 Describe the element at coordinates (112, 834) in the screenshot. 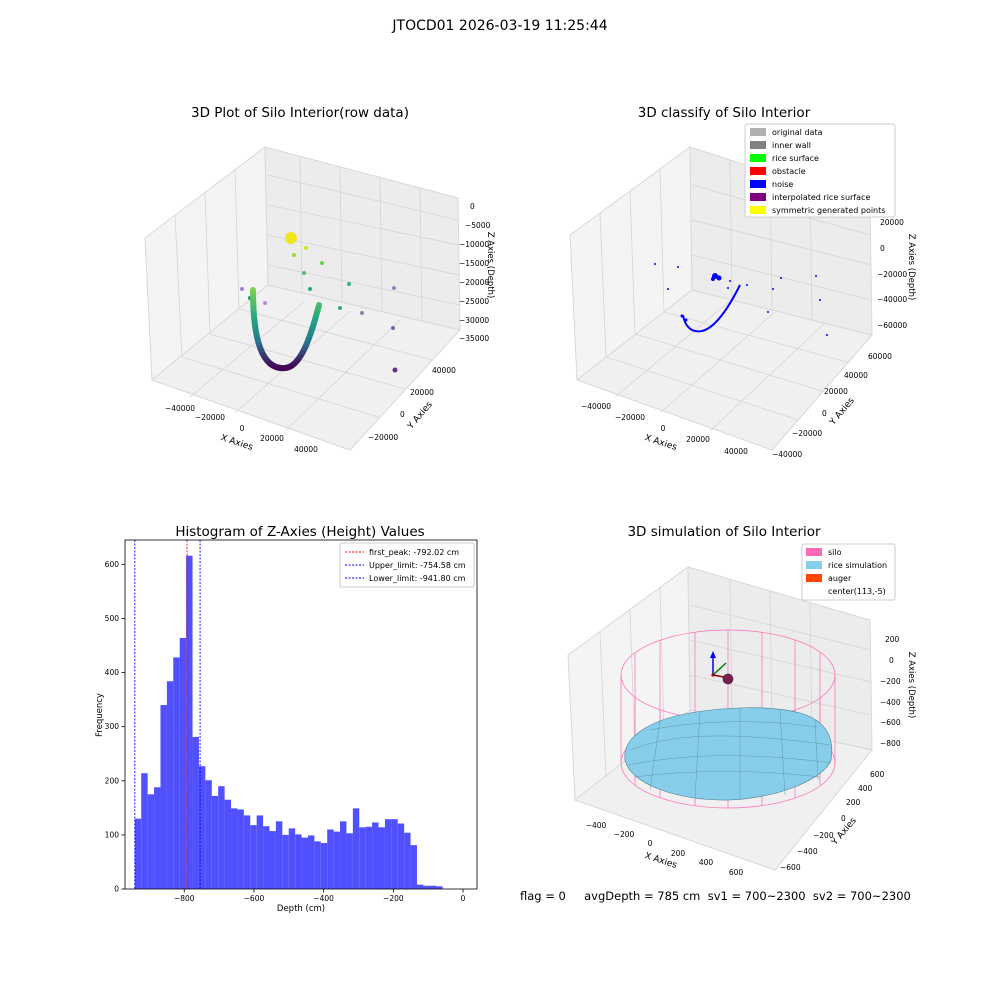

I see `y-tick-label: 100` at that location.